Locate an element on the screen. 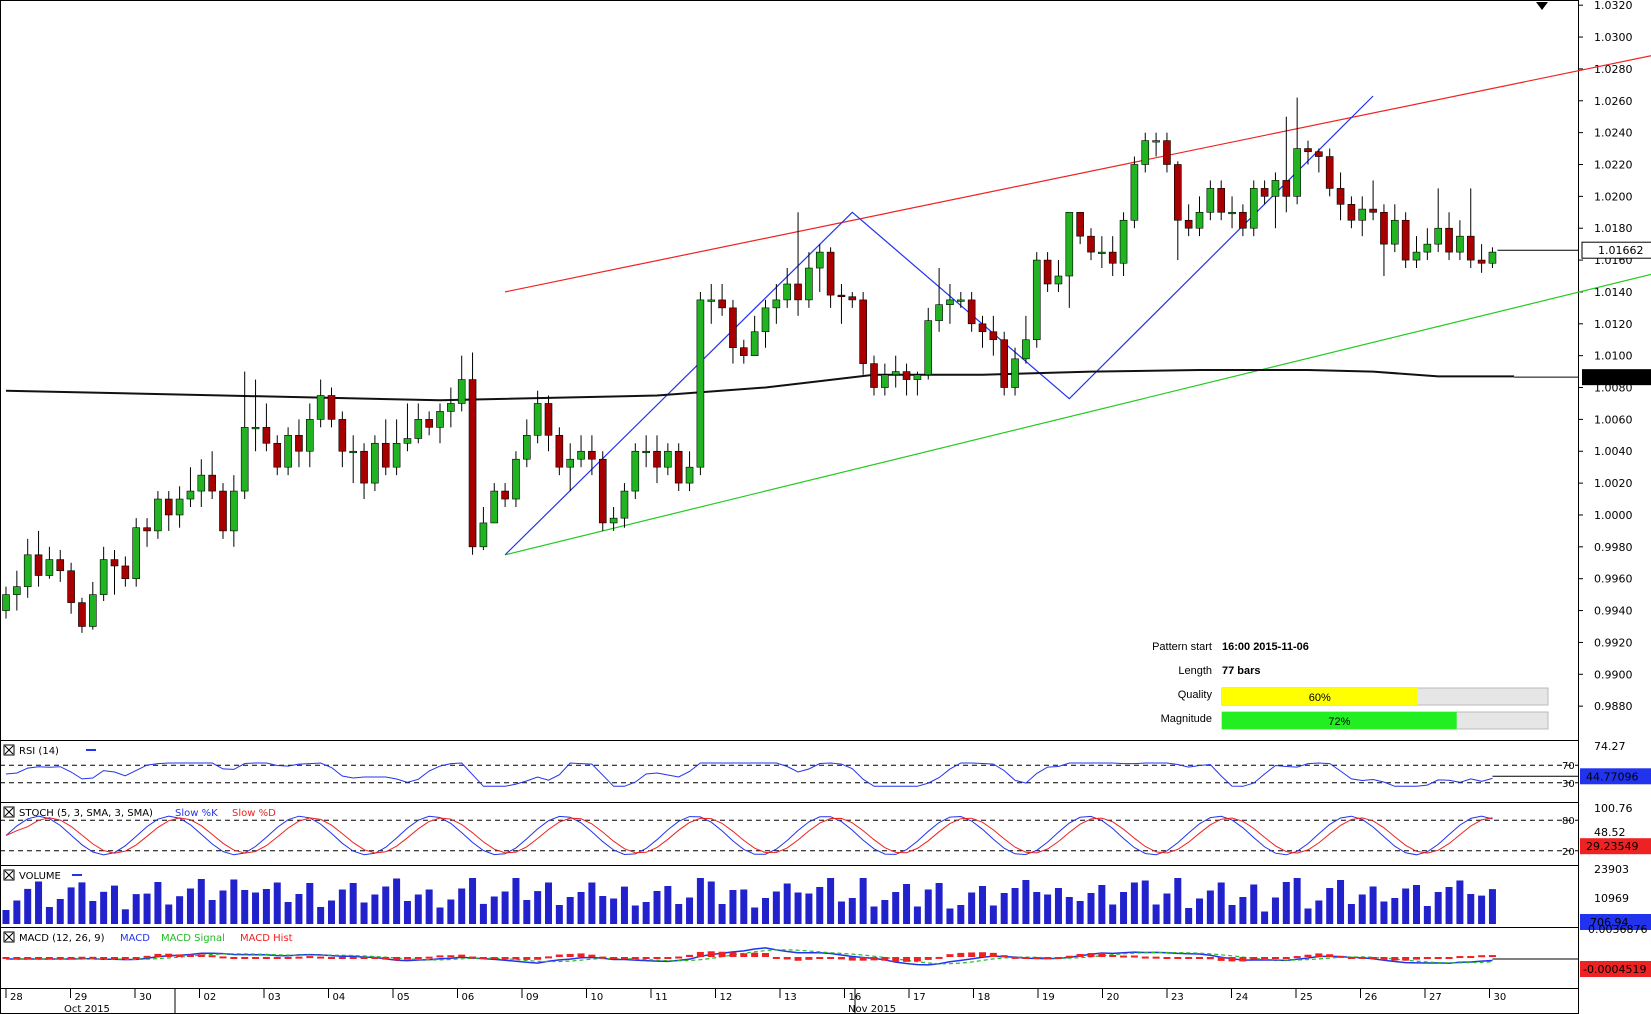  y-tick-label: 1.0180 is located at coordinates (1613, 228).